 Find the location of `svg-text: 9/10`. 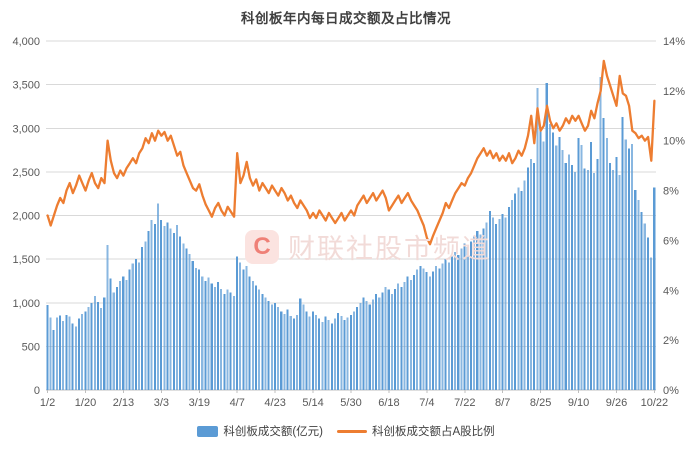

svg-text: 9/10 is located at coordinates (578, 403).